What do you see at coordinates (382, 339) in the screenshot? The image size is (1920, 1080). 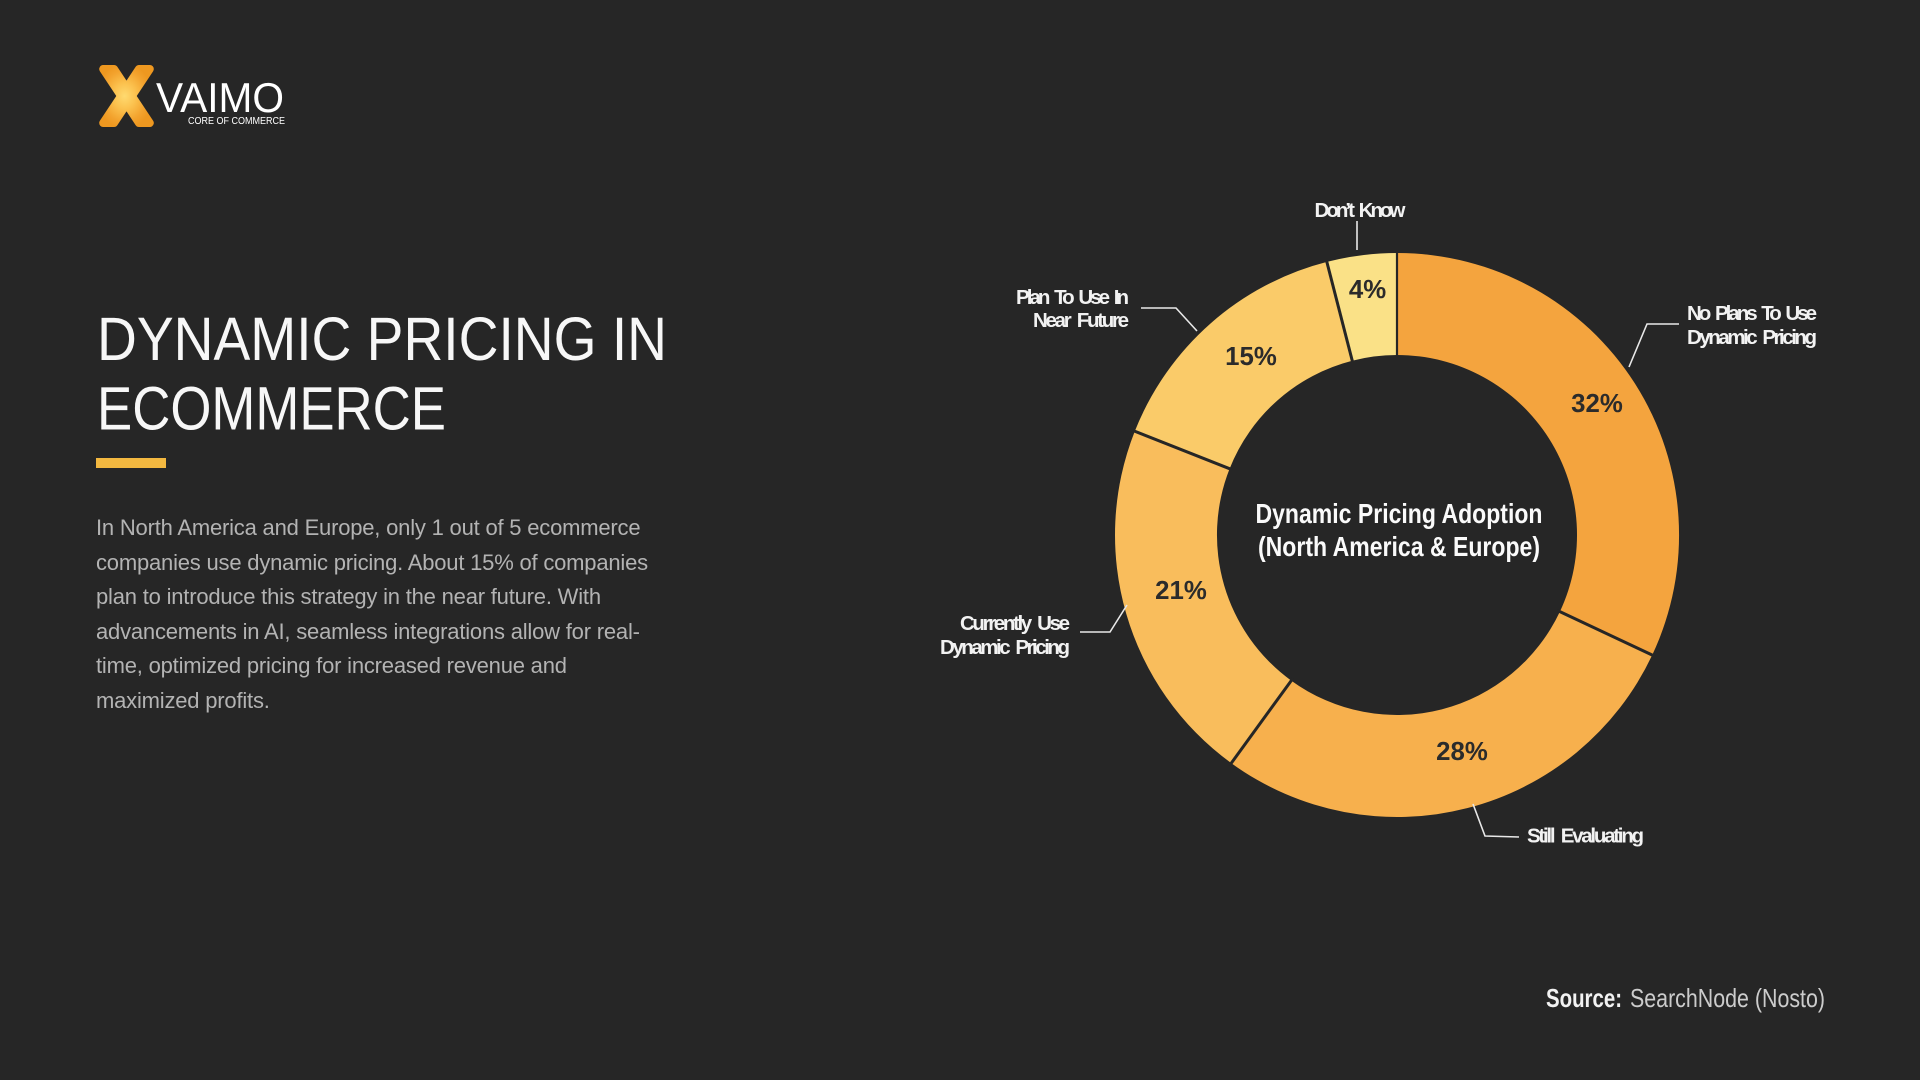 I see `svg-text: DYNAMIC PRICING IN` at bounding box center [382, 339].